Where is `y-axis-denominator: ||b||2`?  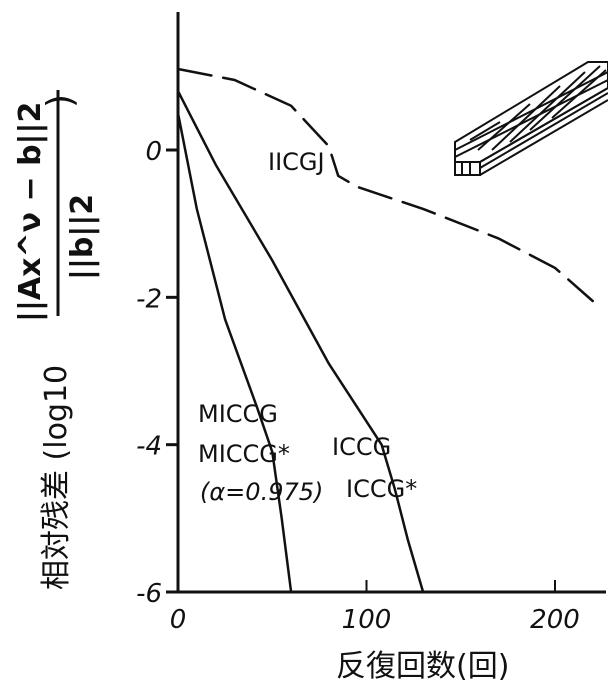
y-axis-denominator: ||b||2 is located at coordinates (82, 237).